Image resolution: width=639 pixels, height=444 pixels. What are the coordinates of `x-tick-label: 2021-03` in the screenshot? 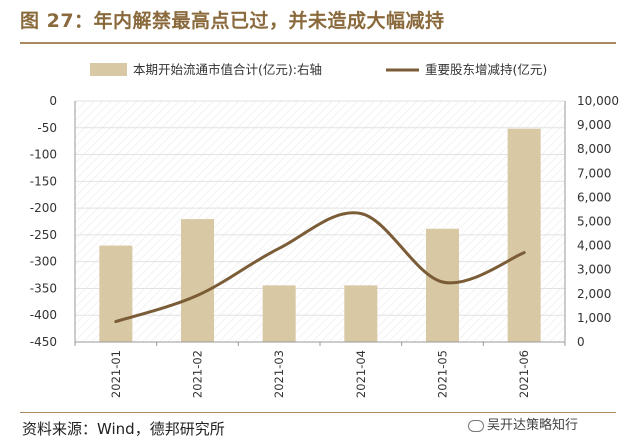 It's located at (279, 374).